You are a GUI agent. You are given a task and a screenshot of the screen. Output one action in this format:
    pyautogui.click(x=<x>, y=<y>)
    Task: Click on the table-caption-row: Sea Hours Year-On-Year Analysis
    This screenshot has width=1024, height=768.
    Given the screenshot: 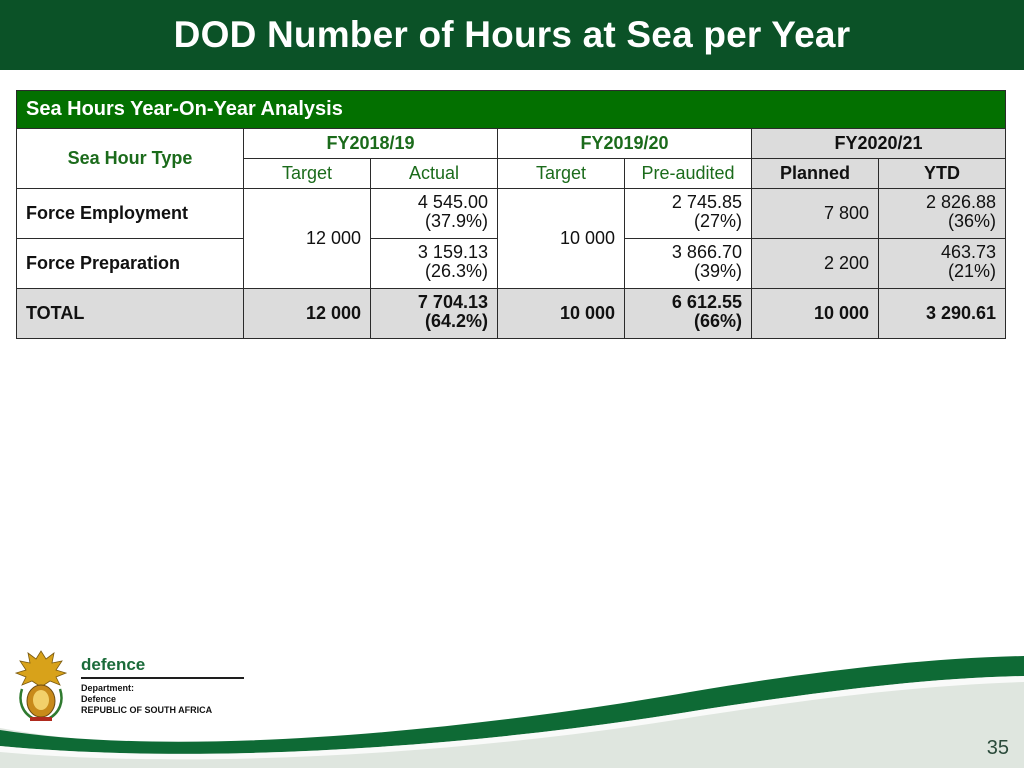 What is the action you would take?
    pyautogui.click(x=511, y=109)
    